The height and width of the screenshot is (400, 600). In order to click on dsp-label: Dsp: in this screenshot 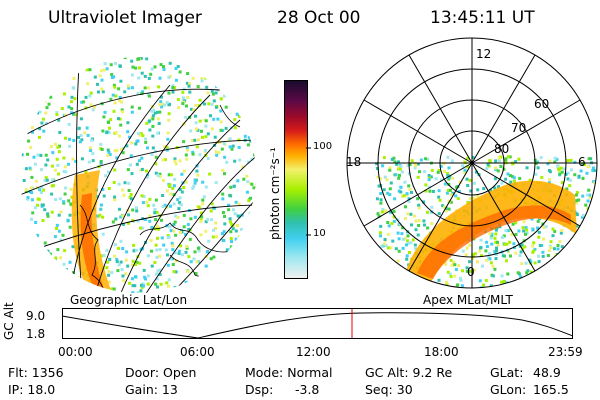, I will do `click(259, 389)`.